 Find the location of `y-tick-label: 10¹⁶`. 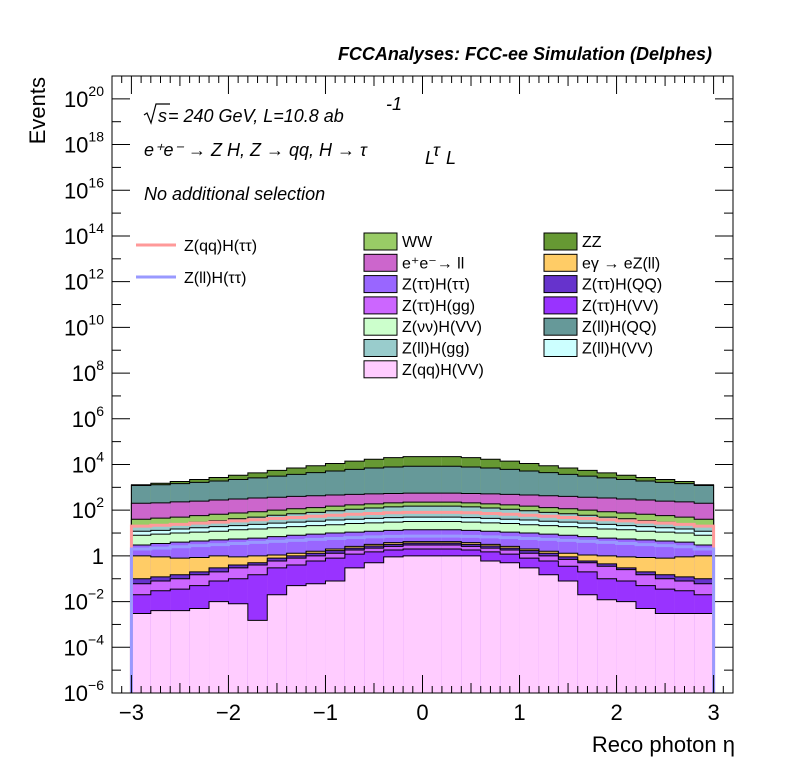

y-tick-label: 10¹⁶ is located at coordinates (84, 188).